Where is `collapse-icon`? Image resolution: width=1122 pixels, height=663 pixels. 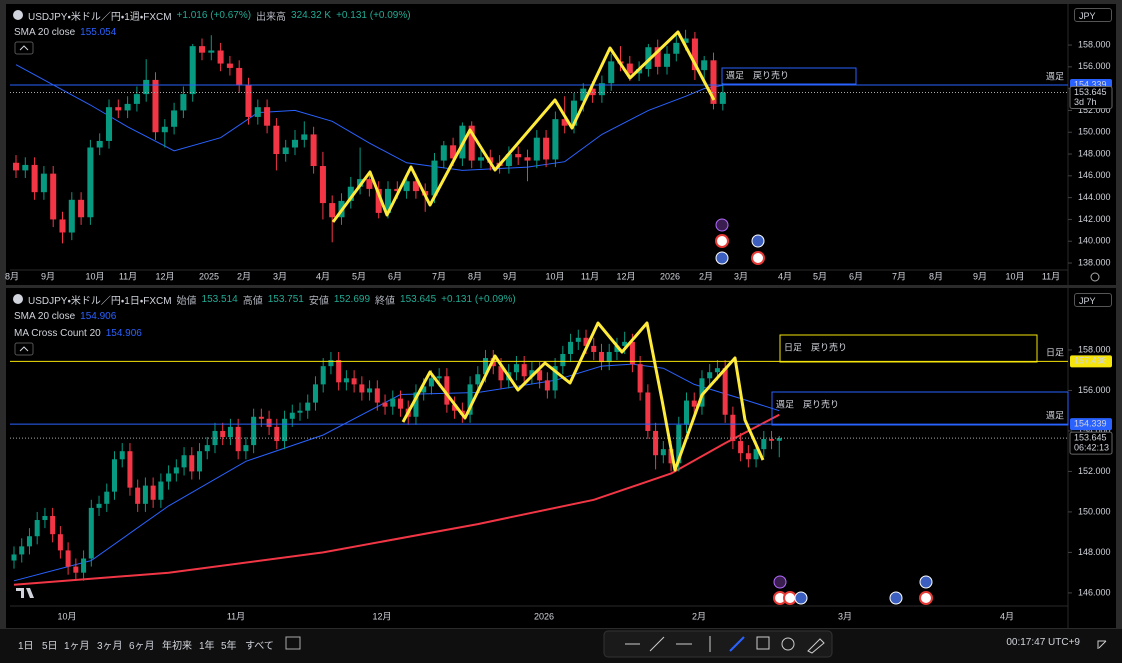 collapse-icon is located at coordinates (24, 349).